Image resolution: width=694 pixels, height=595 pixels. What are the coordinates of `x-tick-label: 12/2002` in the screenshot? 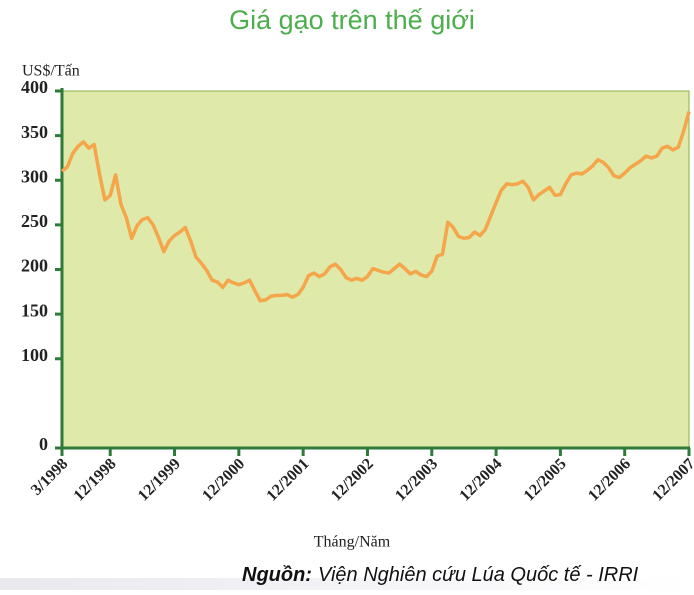 It's located at (352, 479).